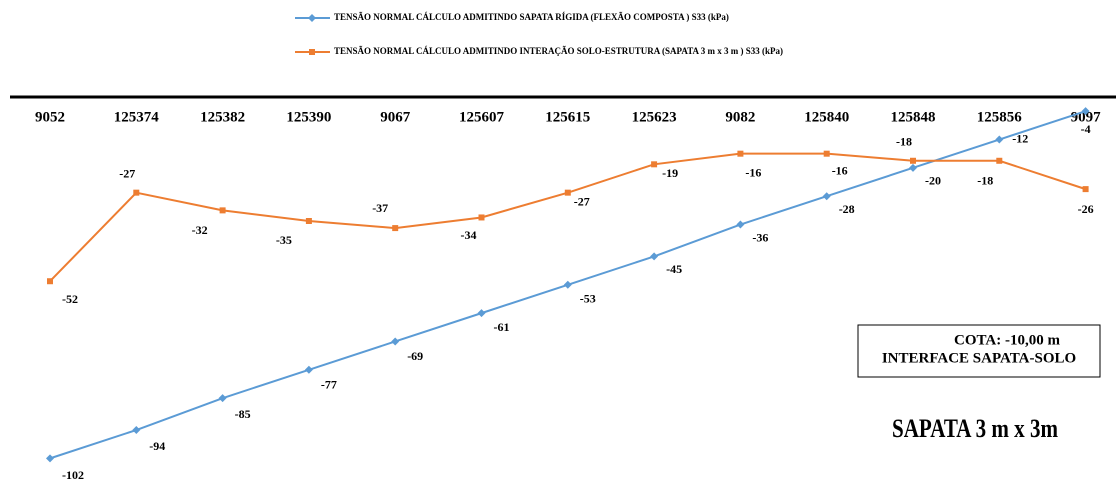 The height and width of the screenshot is (482, 1116). Describe the element at coordinates (469, 235) in the screenshot. I see `data-label: -34` at that location.